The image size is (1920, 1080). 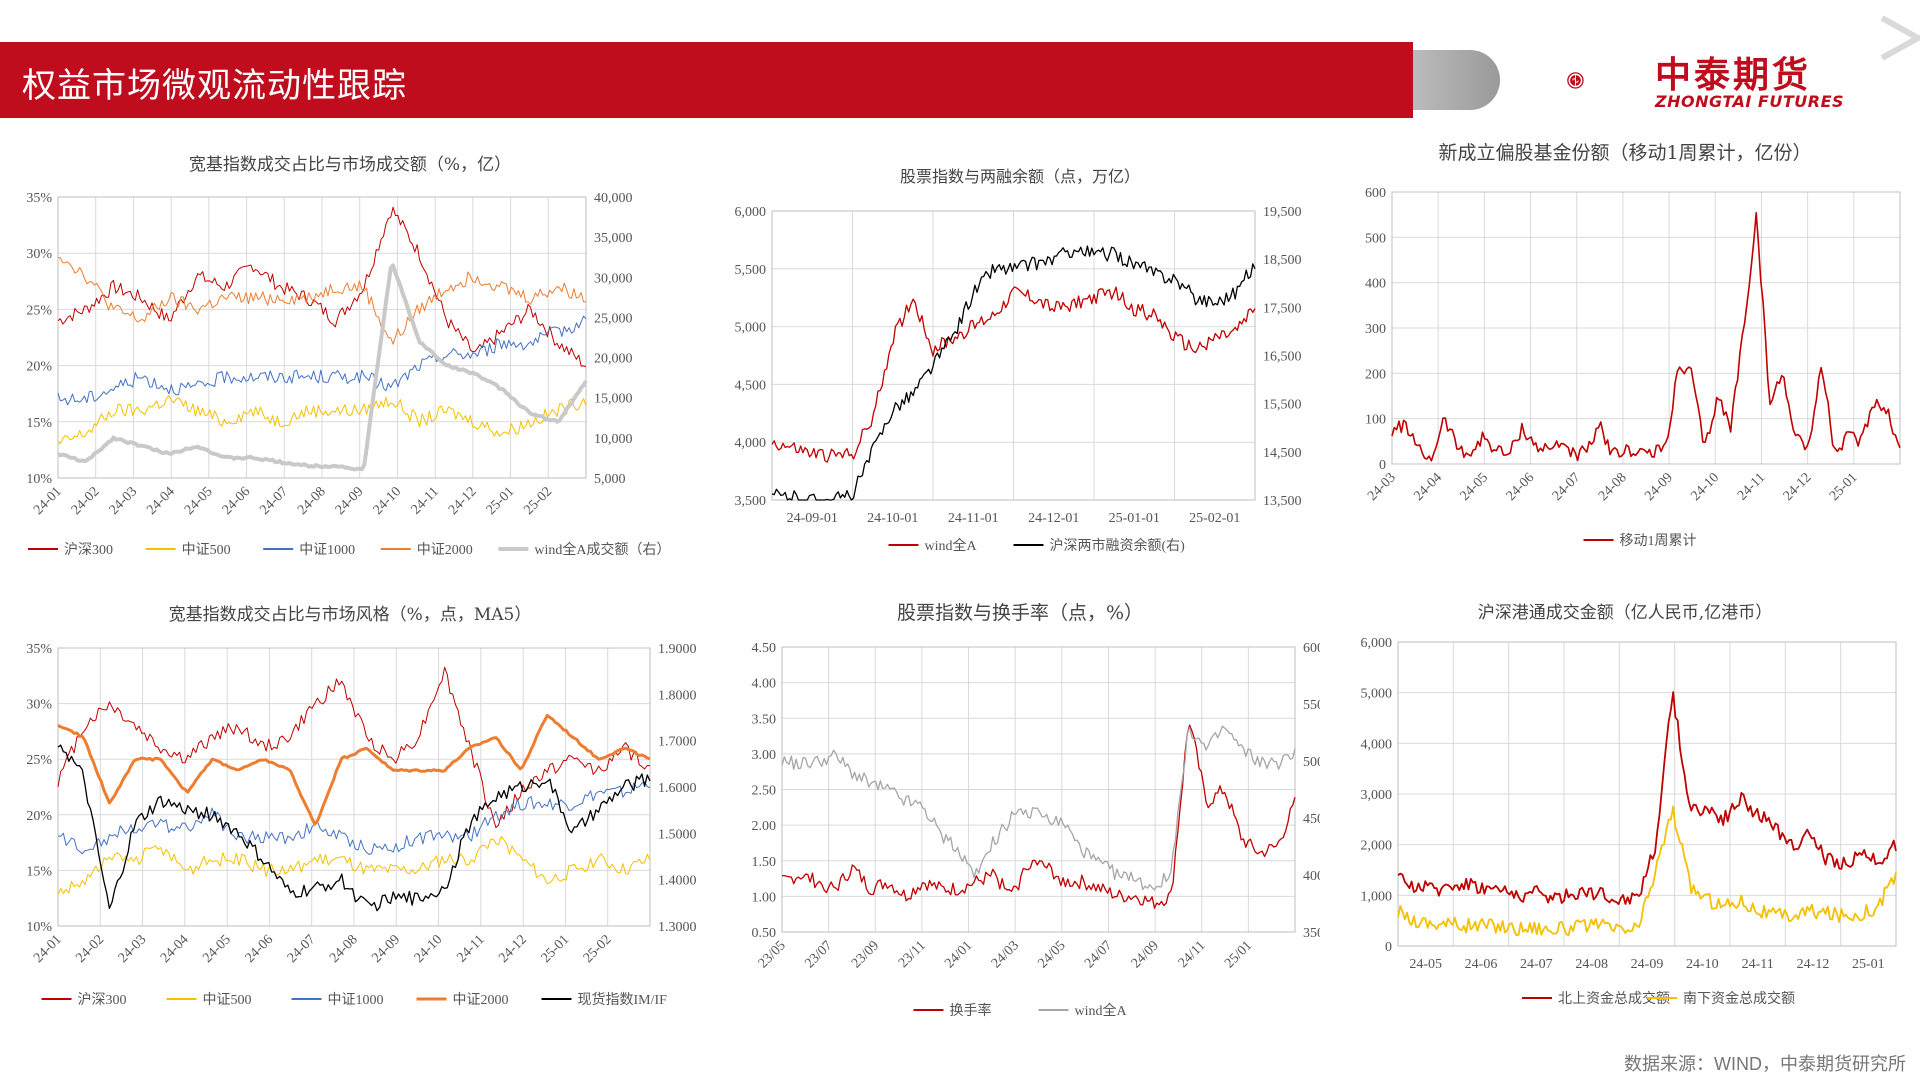 I want to click on y-tick-label: 300, so click(x=1375, y=329).